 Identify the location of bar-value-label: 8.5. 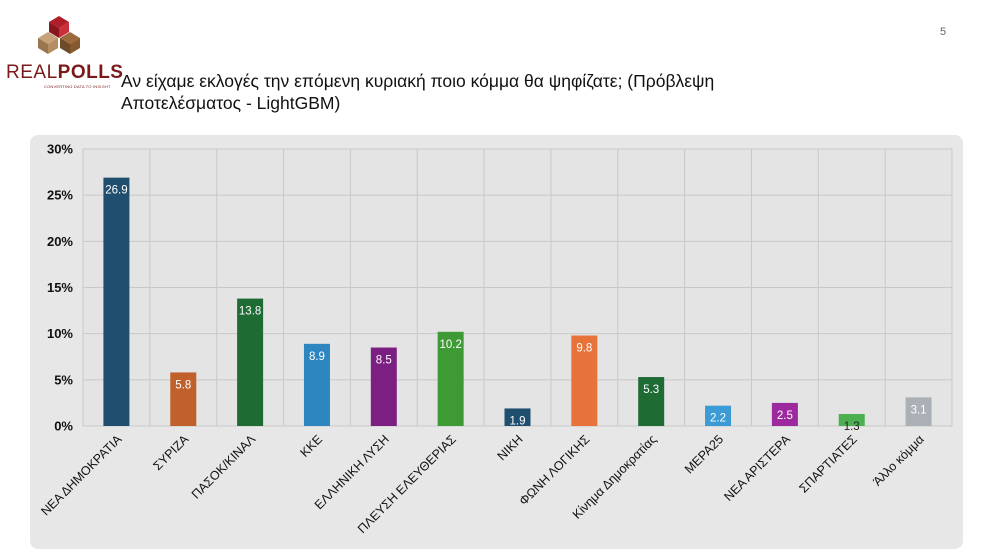
(384, 361).